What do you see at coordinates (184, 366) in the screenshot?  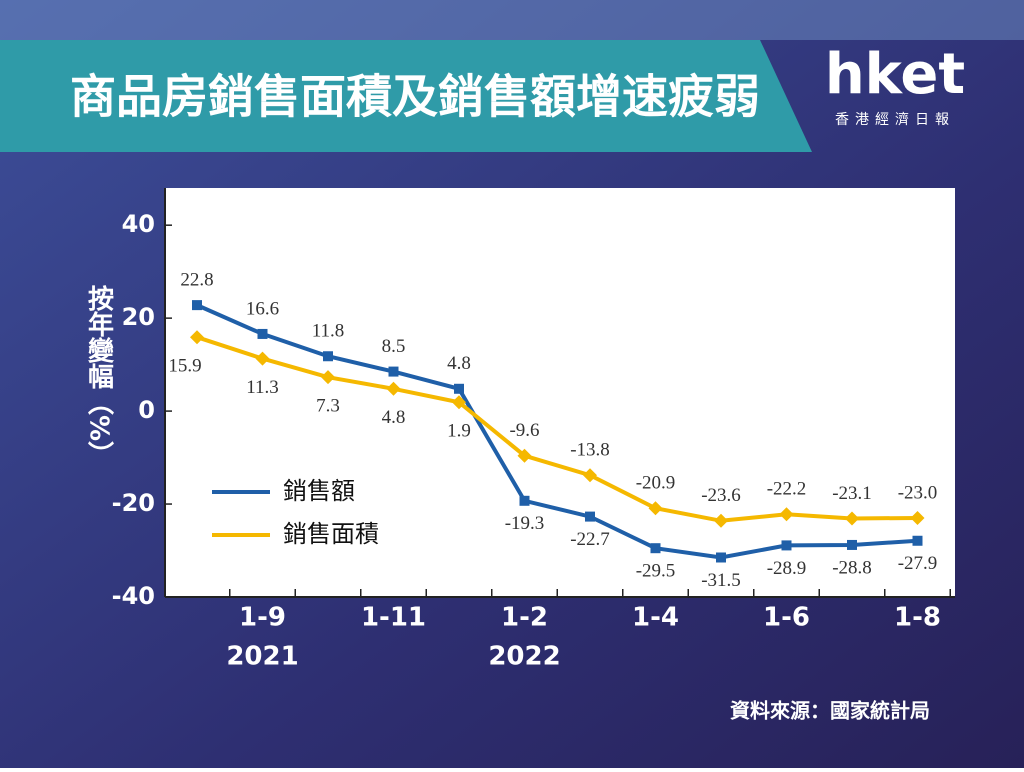 I see `value-label: 15.9` at bounding box center [184, 366].